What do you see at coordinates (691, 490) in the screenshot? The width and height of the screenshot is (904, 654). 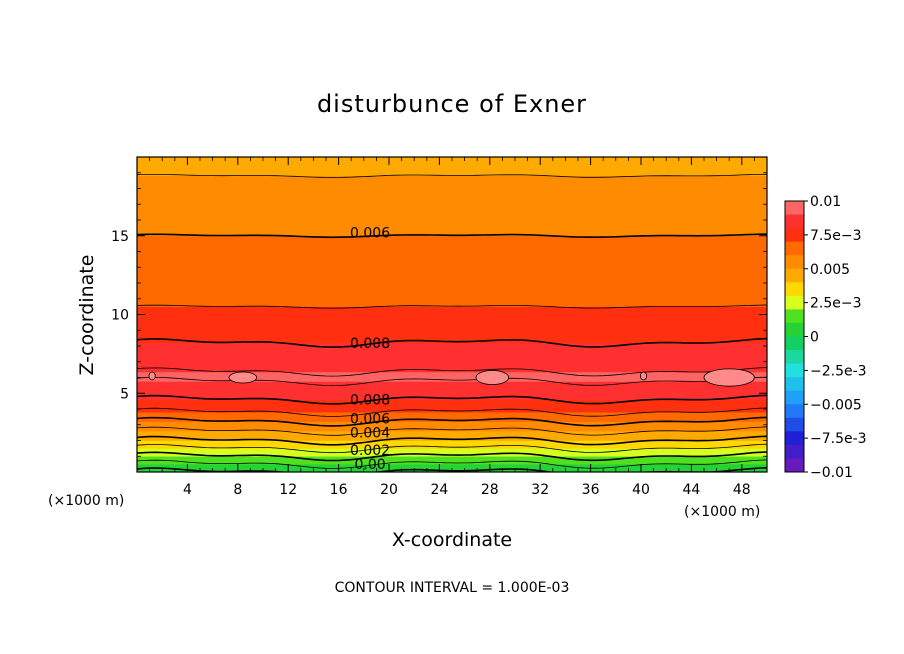 I see `x-tick-label: 44` at bounding box center [691, 490].